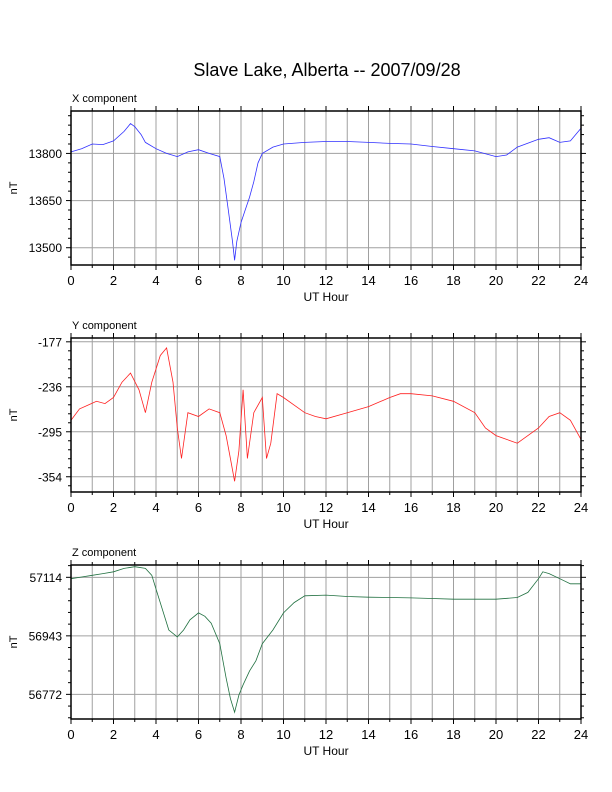 This screenshot has height=792, width=612. What do you see at coordinates (46, 248) in the screenshot?
I see `y-tick-label: 13500` at bounding box center [46, 248].